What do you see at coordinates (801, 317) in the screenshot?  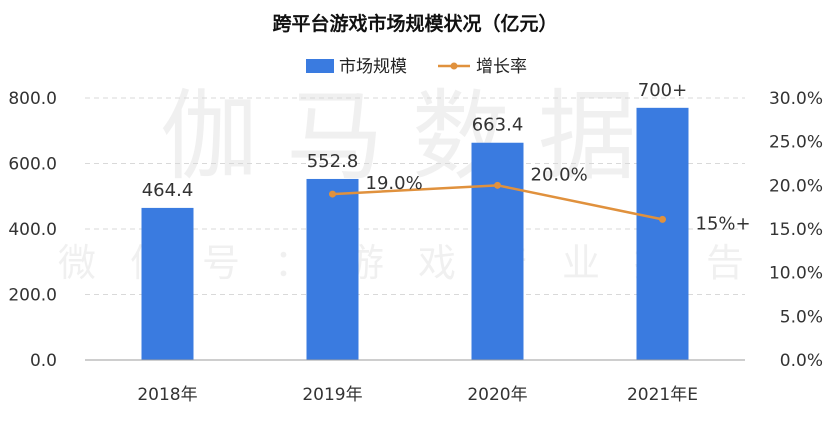 I see `y-right-tick-label: 5.0%` at bounding box center [801, 317].